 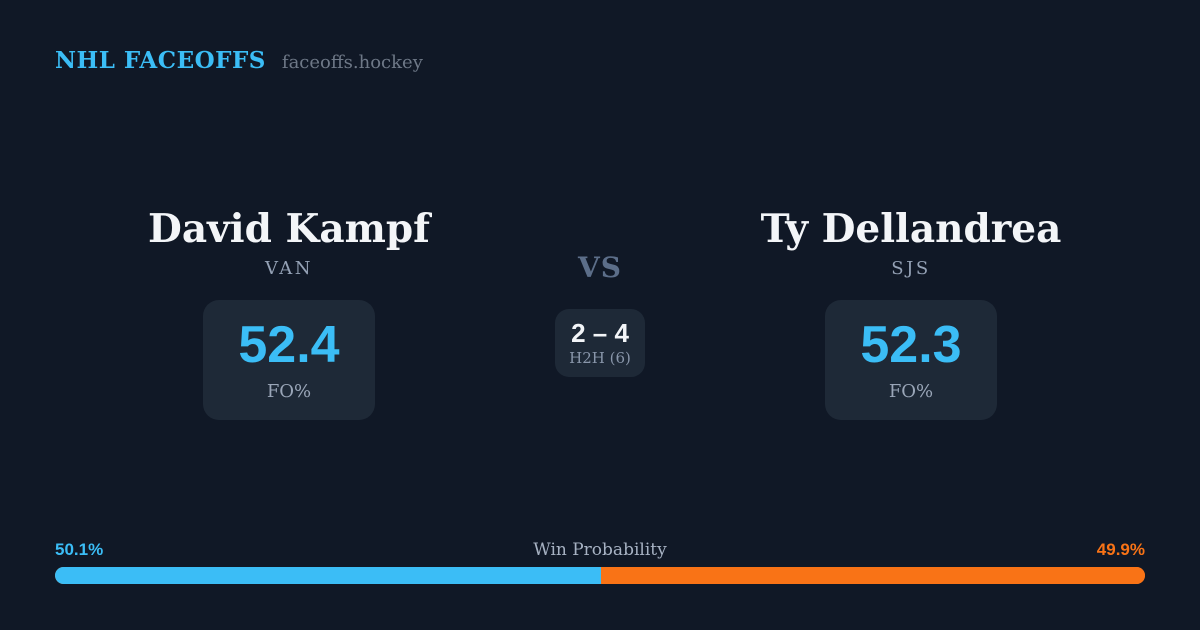 I want to click on h2h-box: 2 – 4 H2H (6), so click(x=600, y=343).